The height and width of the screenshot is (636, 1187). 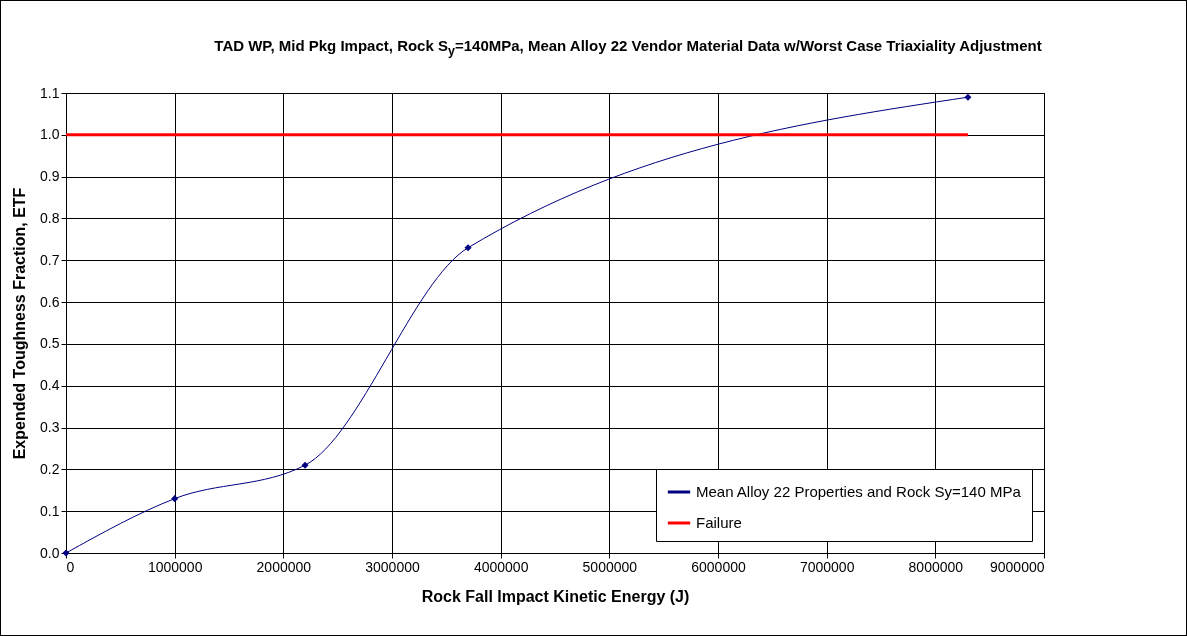 I want to click on y-tick-label: 0.8, so click(x=50, y=217).